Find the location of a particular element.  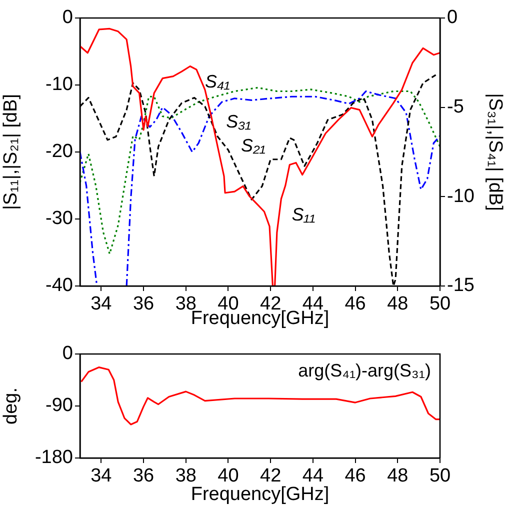

x-tick-label: 42 is located at coordinates (271, 304).